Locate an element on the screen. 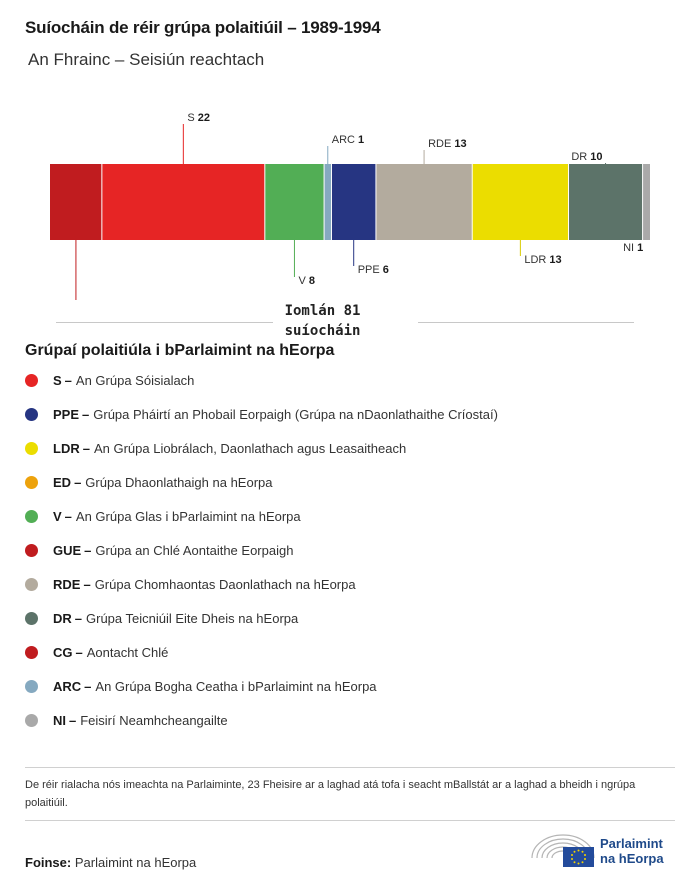 This screenshot has height=888, width=700. legend-swatch-ppe is located at coordinates (31, 414).